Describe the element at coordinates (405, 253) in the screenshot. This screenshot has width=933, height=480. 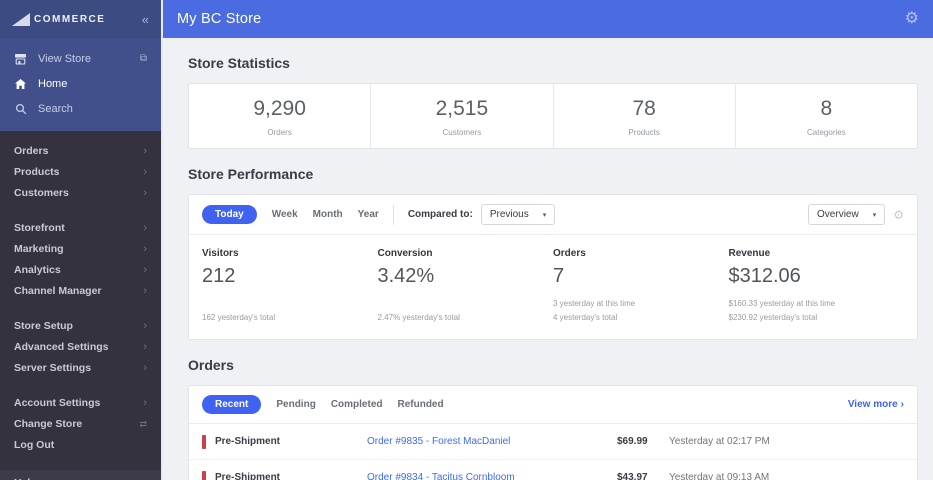
I see `metric-label: Conversion` at that location.